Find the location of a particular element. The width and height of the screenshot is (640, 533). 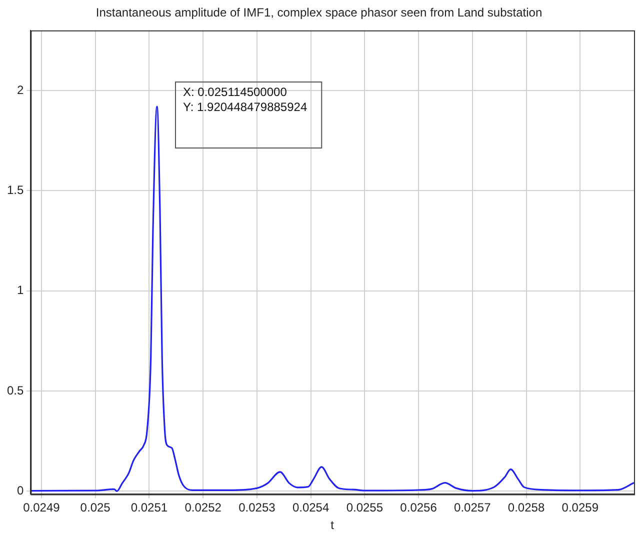

x-tick-label: 0.0258 is located at coordinates (526, 507).